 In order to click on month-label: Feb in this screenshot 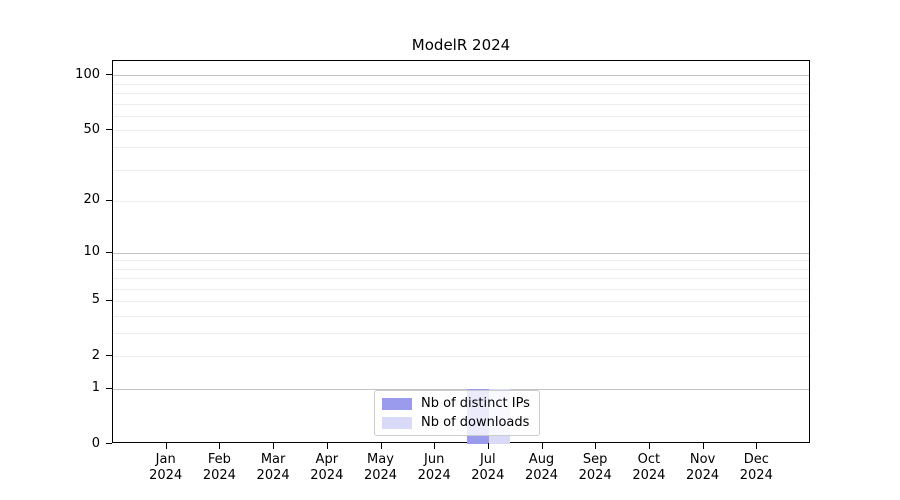, I will do `click(219, 459)`.